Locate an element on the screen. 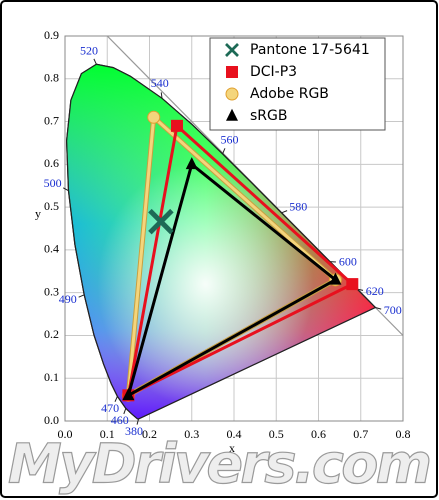 The height and width of the screenshot is (500, 439). y-tick-label: 0.5 is located at coordinates (51, 206).